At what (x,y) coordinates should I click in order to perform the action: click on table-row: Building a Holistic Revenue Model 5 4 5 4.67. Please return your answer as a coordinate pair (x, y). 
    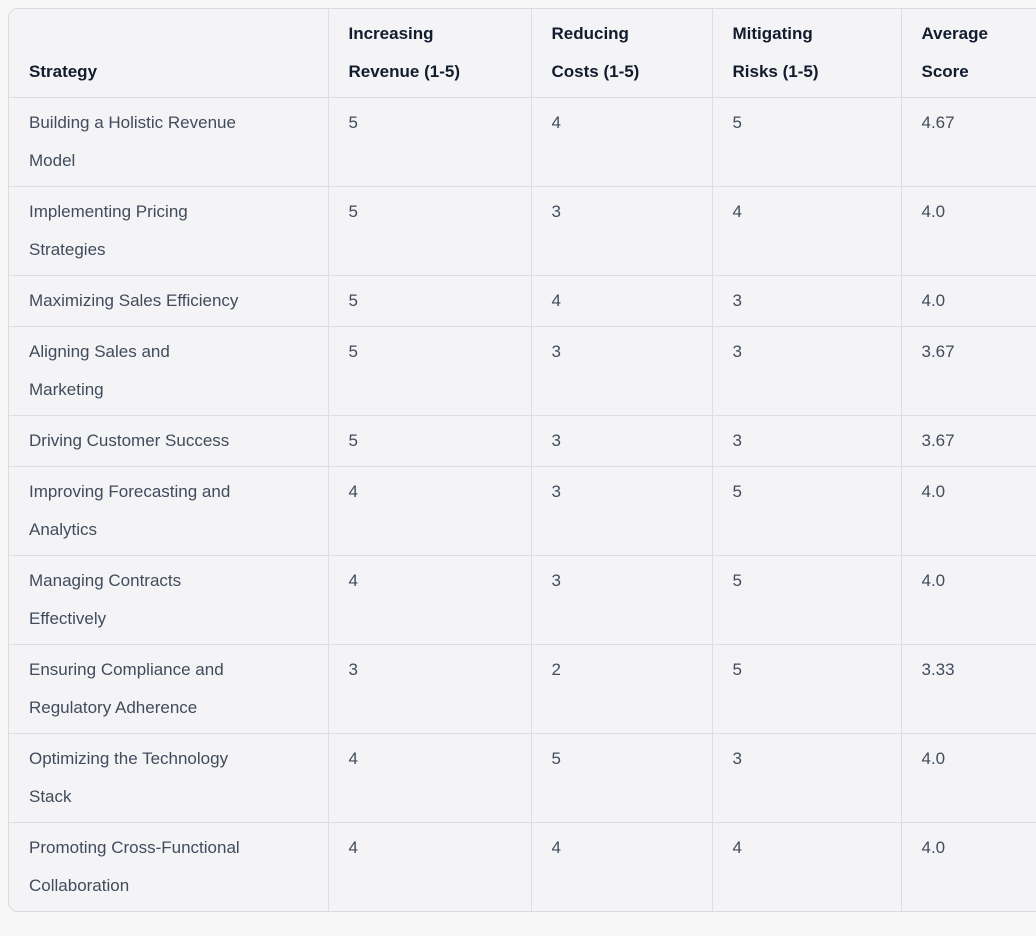
    Looking at the image, I should click on (522, 142).